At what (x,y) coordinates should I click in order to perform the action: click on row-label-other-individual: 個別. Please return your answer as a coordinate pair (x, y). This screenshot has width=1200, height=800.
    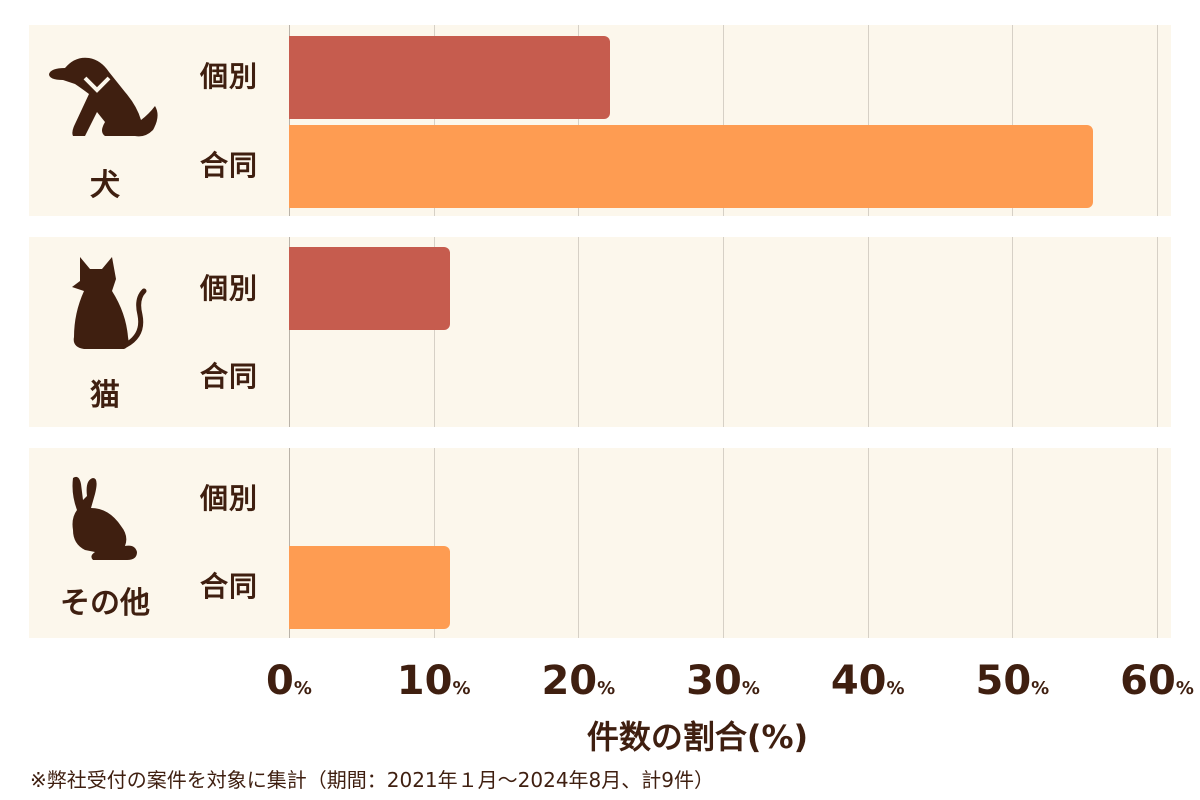
    Looking at the image, I should click on (229, 498).